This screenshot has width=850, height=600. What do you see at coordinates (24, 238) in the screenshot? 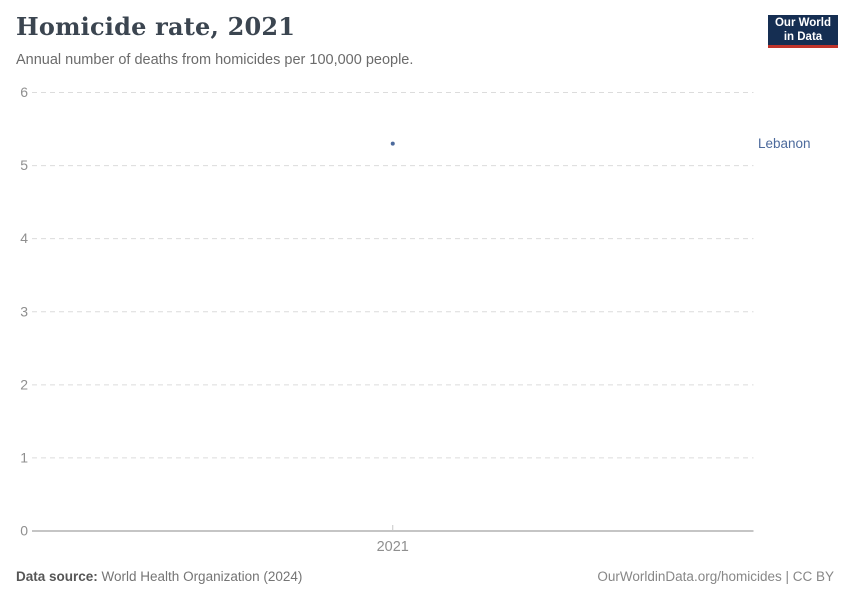
I see `y-tick-label: 4` at bounding box center [24, 238].